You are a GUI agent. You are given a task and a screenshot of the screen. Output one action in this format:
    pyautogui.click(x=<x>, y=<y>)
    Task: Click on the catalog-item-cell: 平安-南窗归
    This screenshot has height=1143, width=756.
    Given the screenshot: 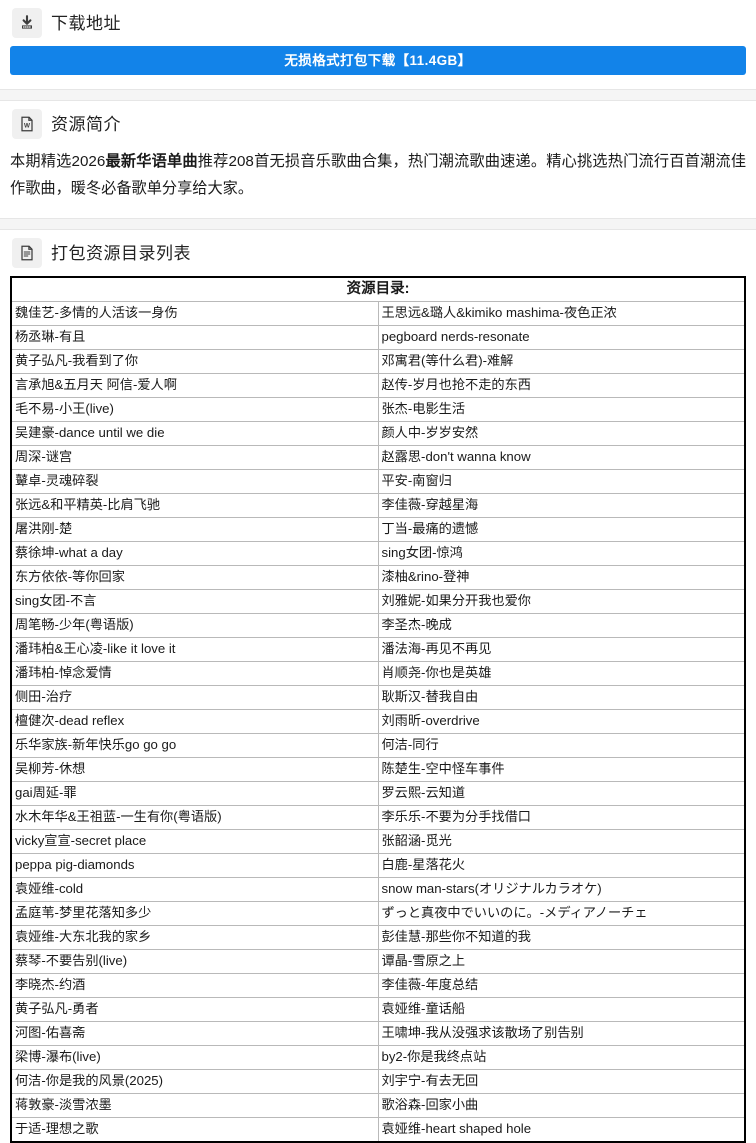 What is the action you would take?
    pyautogui.click(x=561, y=482)
    